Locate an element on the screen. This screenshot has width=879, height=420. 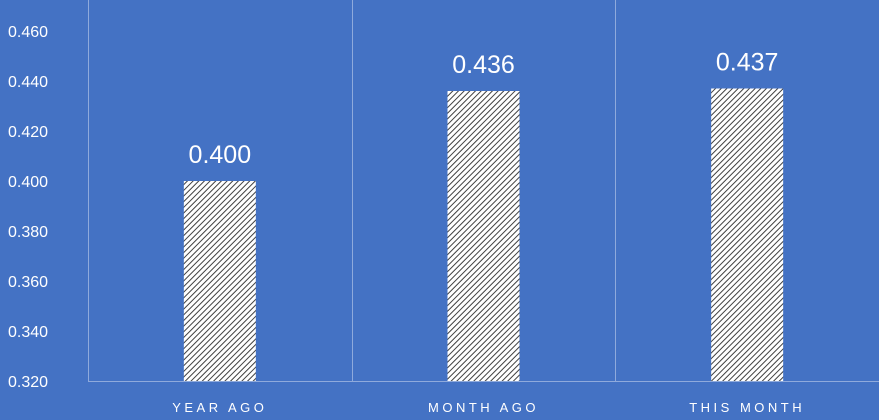
bar-value-label: 0.436 is located at coordinates (483, 65).